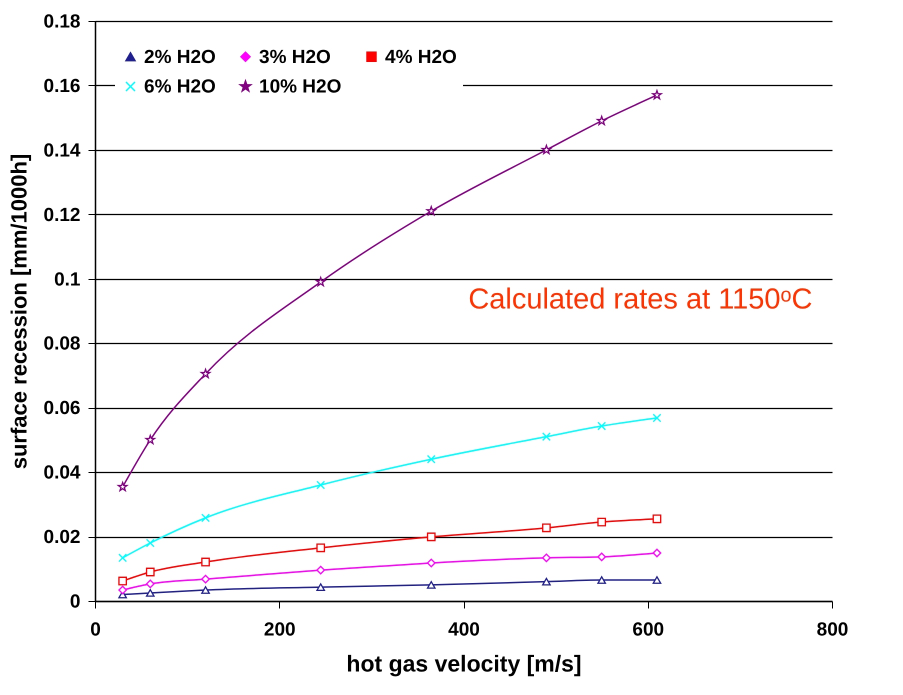 The image size is (903, 695). What do you see at coordinates (464, 630) in the screenshot?
I see `x-tick-label: 400` at bounding box center [464, 630].